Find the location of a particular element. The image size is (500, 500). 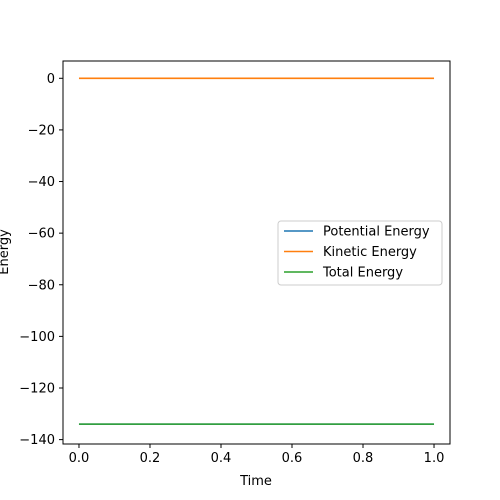

x-axis-label: Time is located at coordinates (255, 481).